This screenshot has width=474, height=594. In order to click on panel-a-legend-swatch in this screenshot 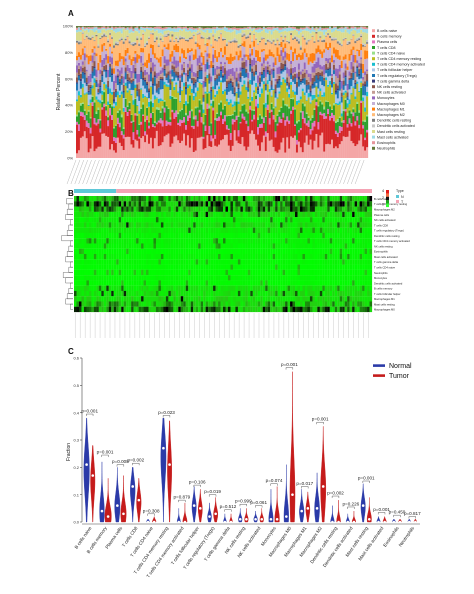, I will do `click(373, 53)`.